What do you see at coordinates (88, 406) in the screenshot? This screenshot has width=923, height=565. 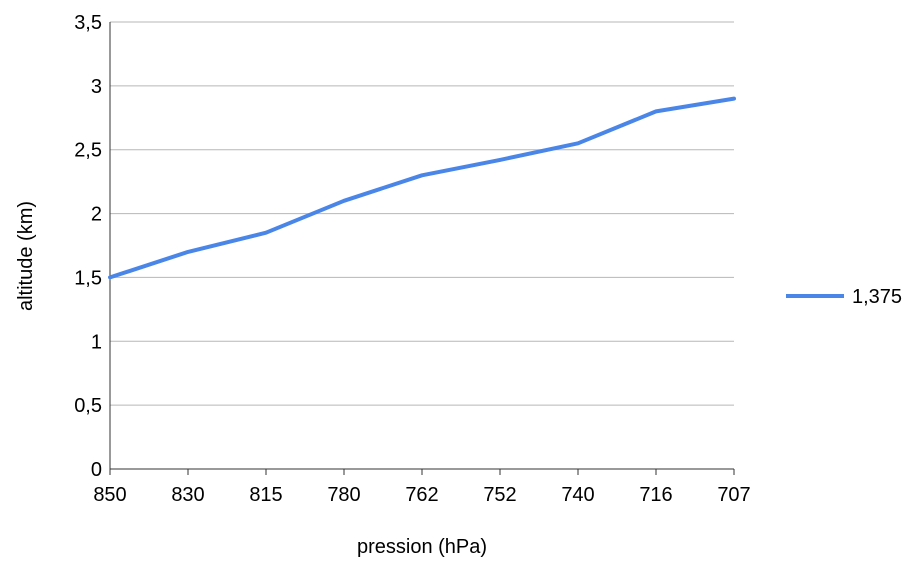 I see `y-tick-label: 0,5` at bounding box center [88, 406].